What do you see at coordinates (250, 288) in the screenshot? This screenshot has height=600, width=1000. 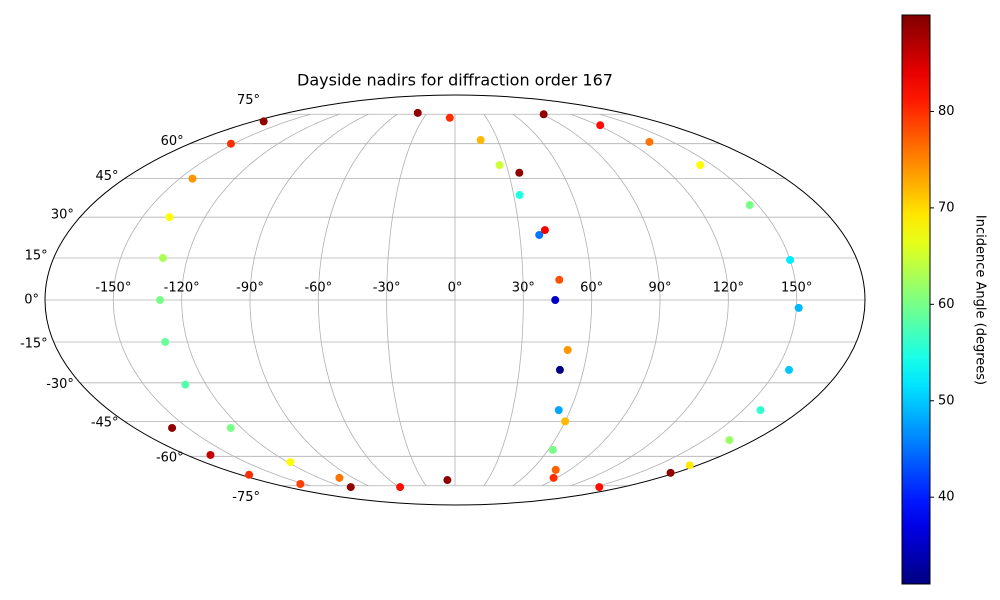 I see `x-tick-label: -90°` at bounding box center [250, 288].